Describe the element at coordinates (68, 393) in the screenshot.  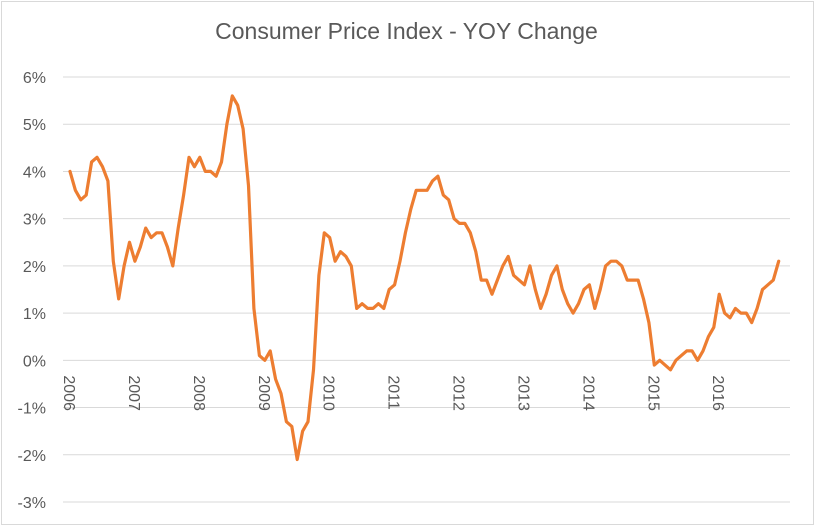
I see `x-tick-label: 2006` at that location.